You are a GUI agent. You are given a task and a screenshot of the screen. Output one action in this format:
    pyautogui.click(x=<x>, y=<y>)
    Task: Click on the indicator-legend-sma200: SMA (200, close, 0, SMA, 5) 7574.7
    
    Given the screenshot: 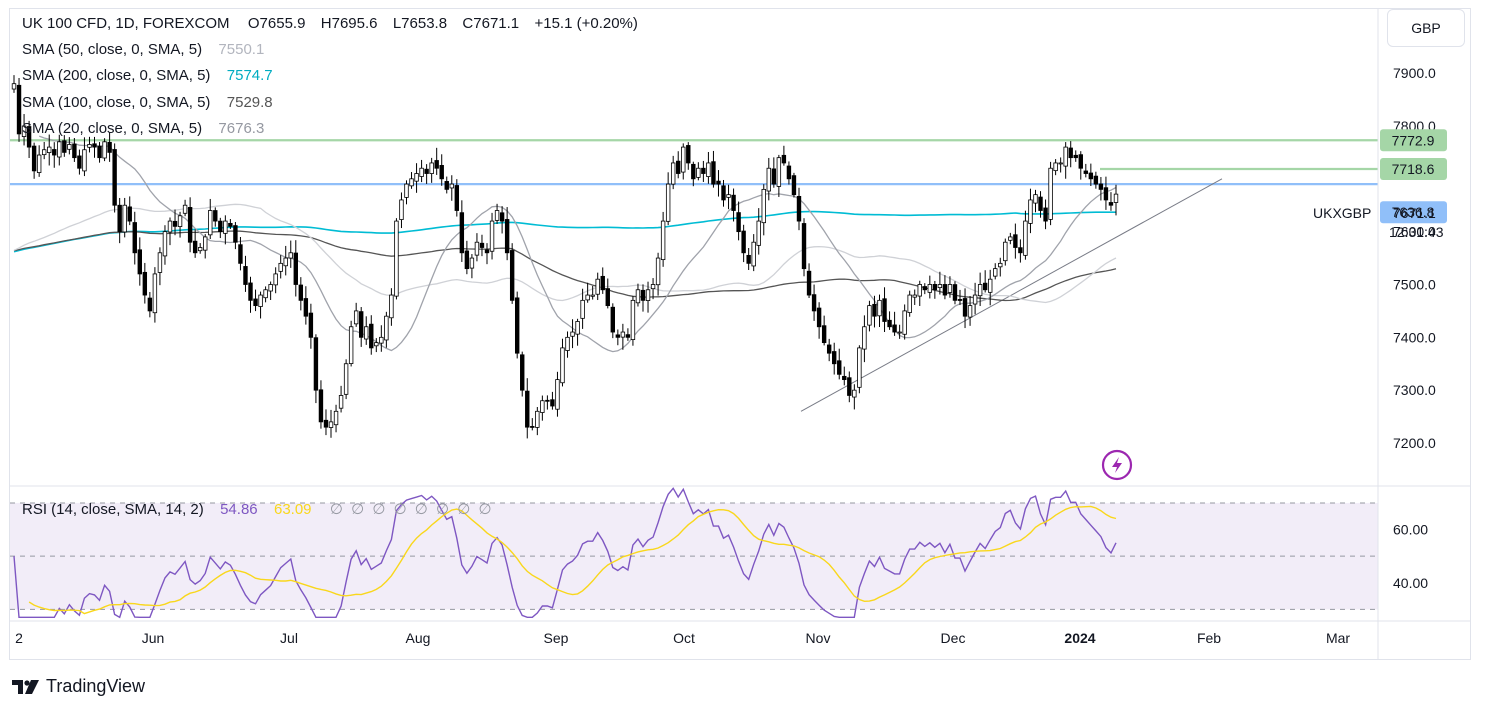 What is the action you would take?
    pyautogui.click(x=147, y=75)
    